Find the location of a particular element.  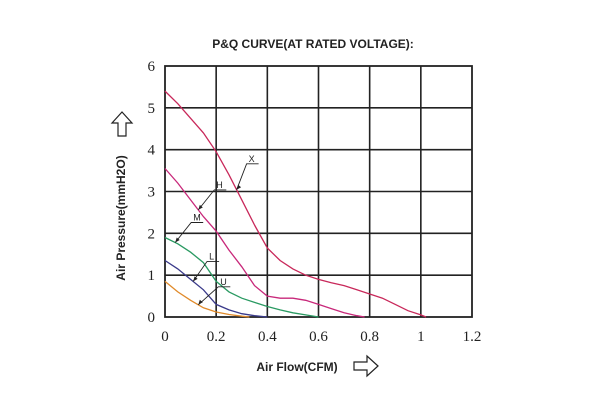

y-tick-label: 4 is located at coordinates (152, 151).